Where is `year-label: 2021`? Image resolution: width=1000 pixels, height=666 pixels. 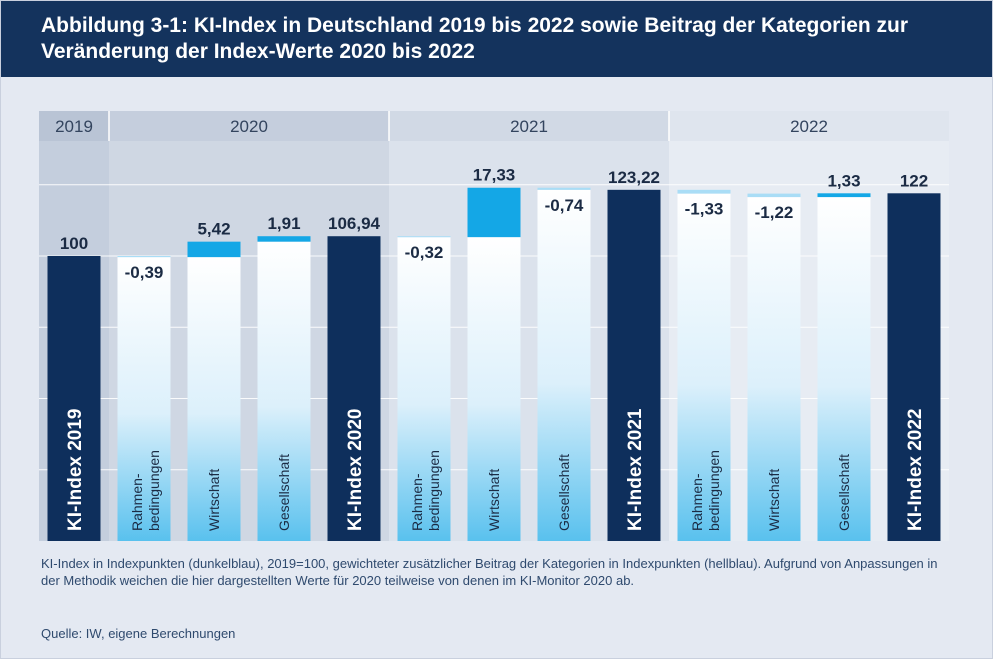
year-label: 2021 is located at coordinates (529, 126).